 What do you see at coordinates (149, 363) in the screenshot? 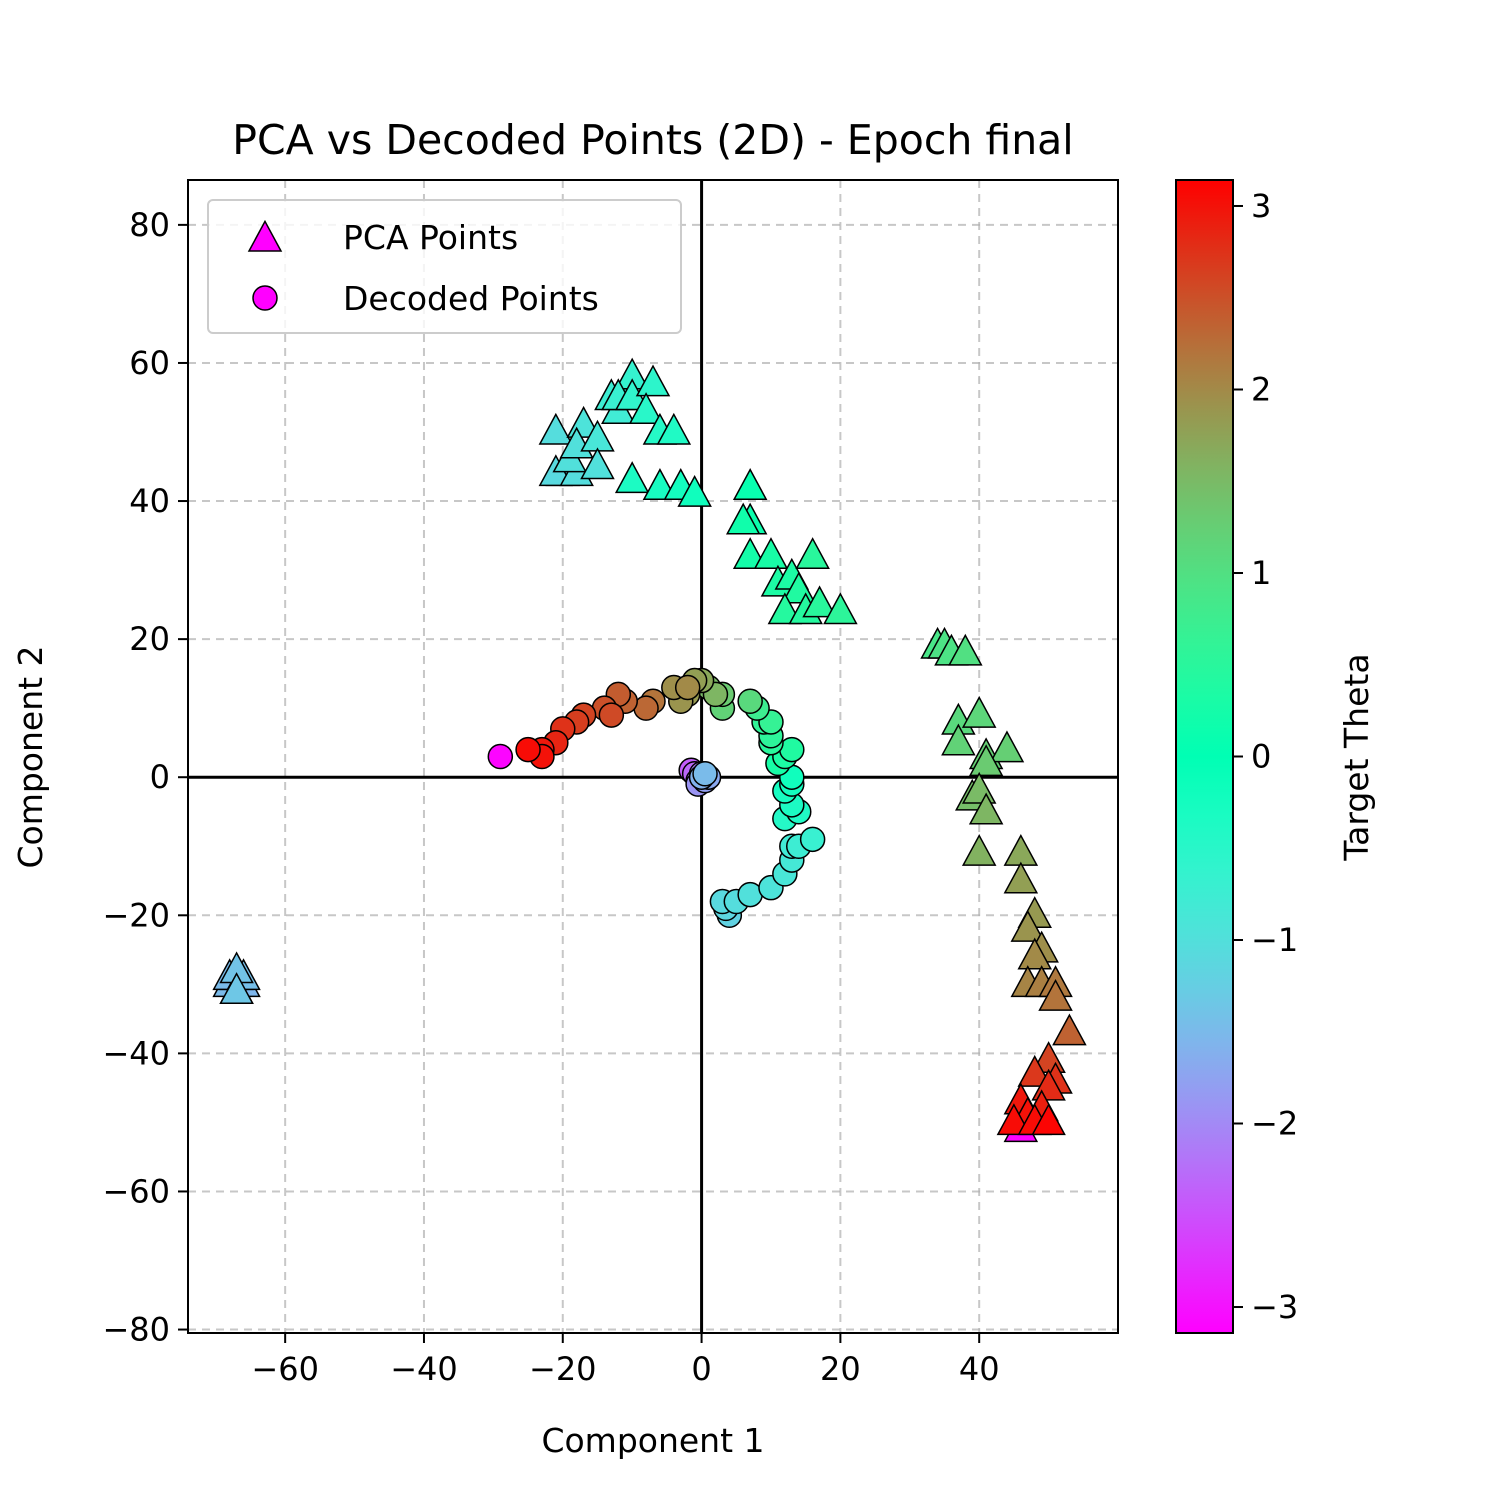
I see `y-tick-label: 60` at bounding box center [149, 363].